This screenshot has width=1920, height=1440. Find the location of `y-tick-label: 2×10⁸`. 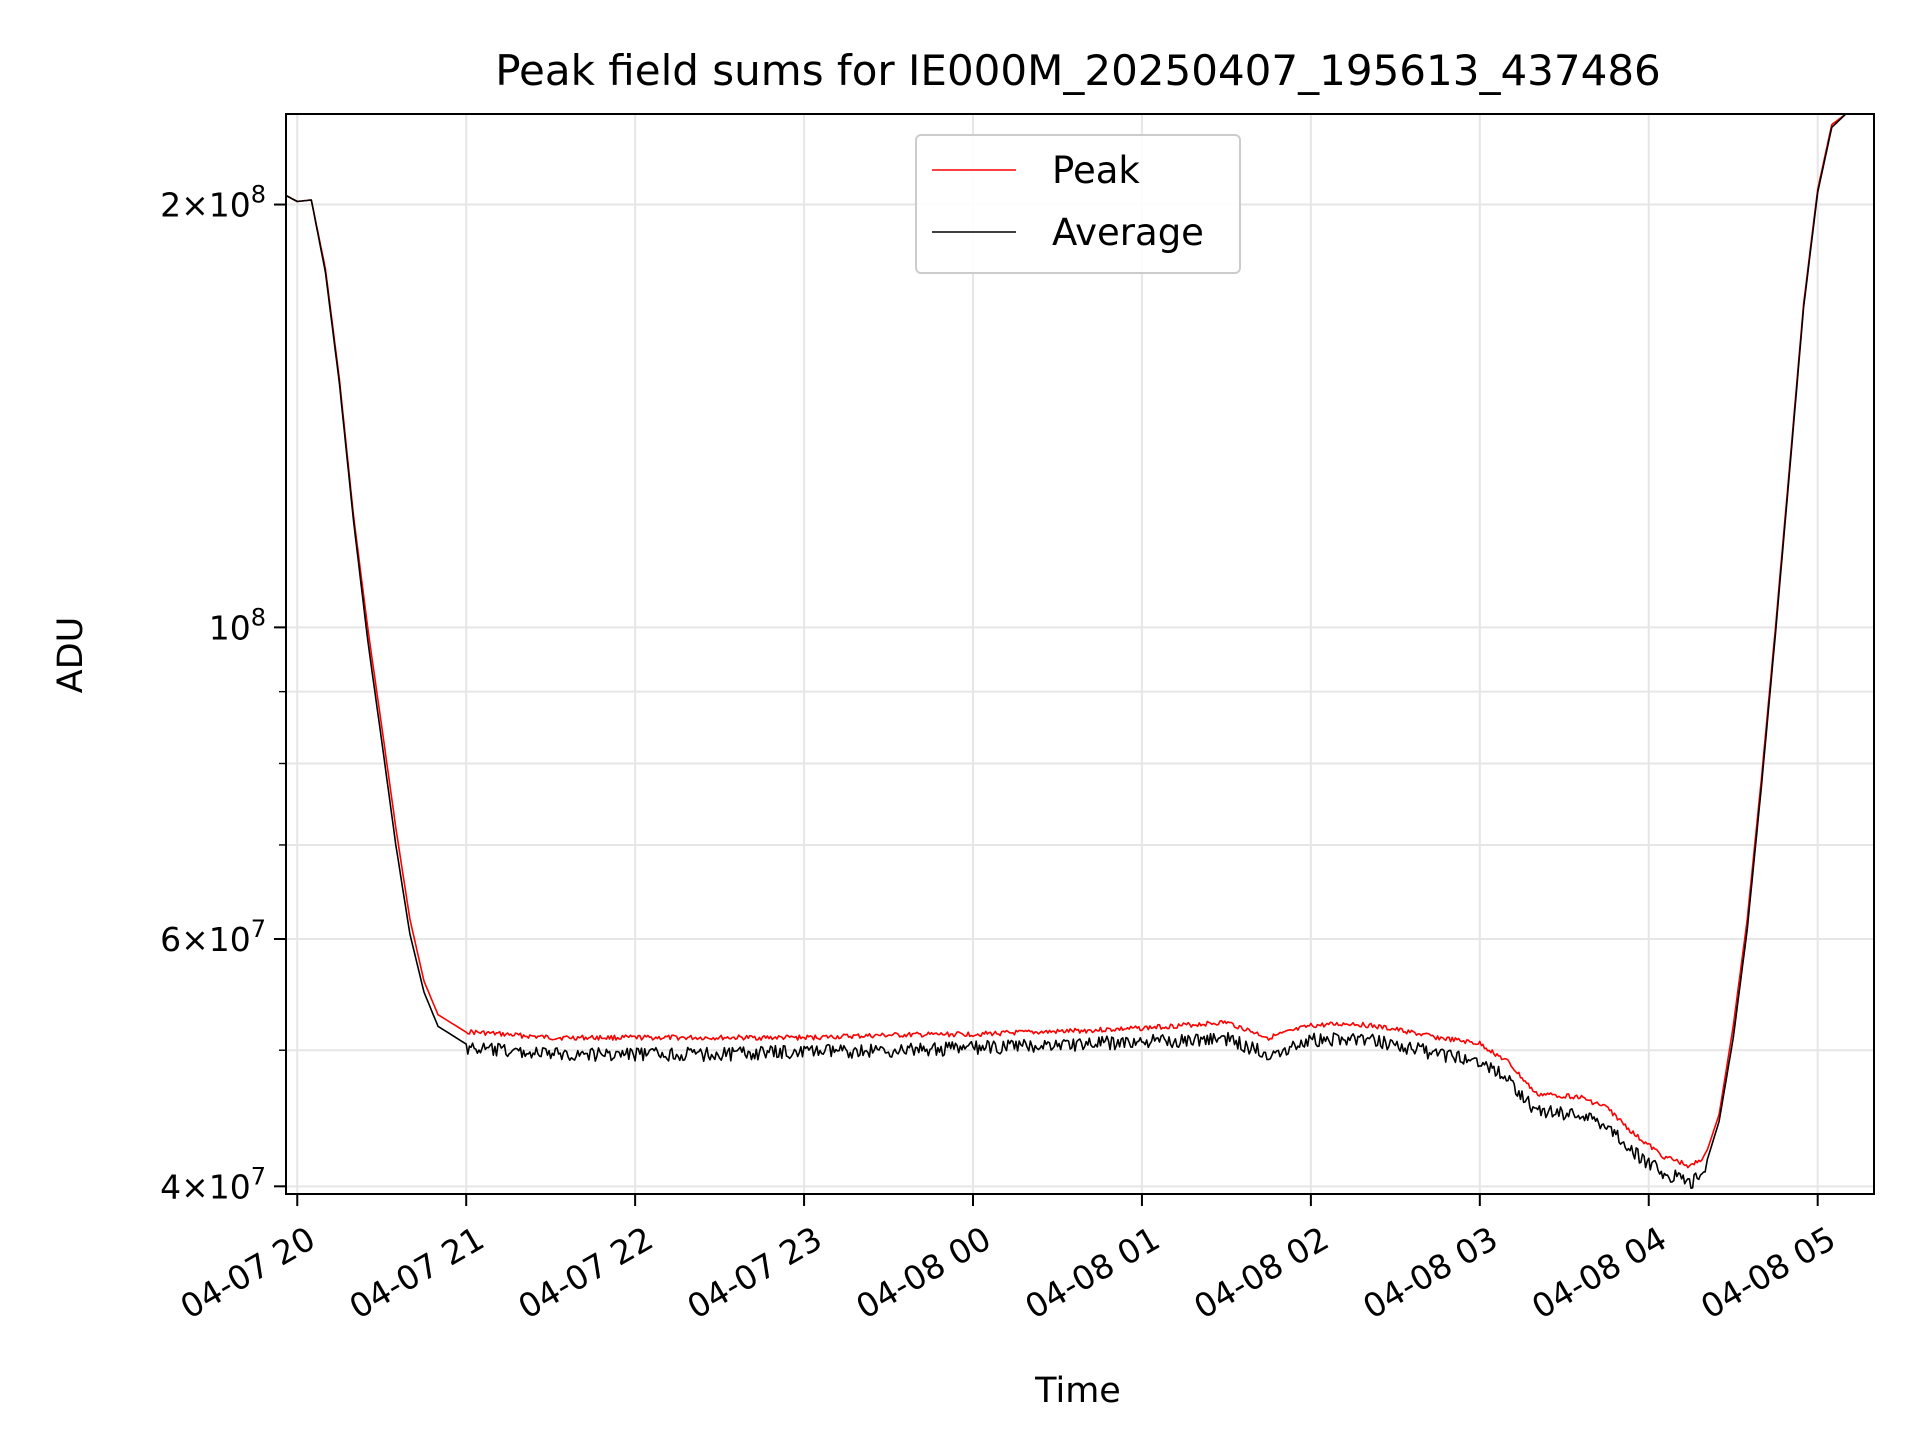

y-tick-label: 2×10⁸ is located at coordinates (213, 203).